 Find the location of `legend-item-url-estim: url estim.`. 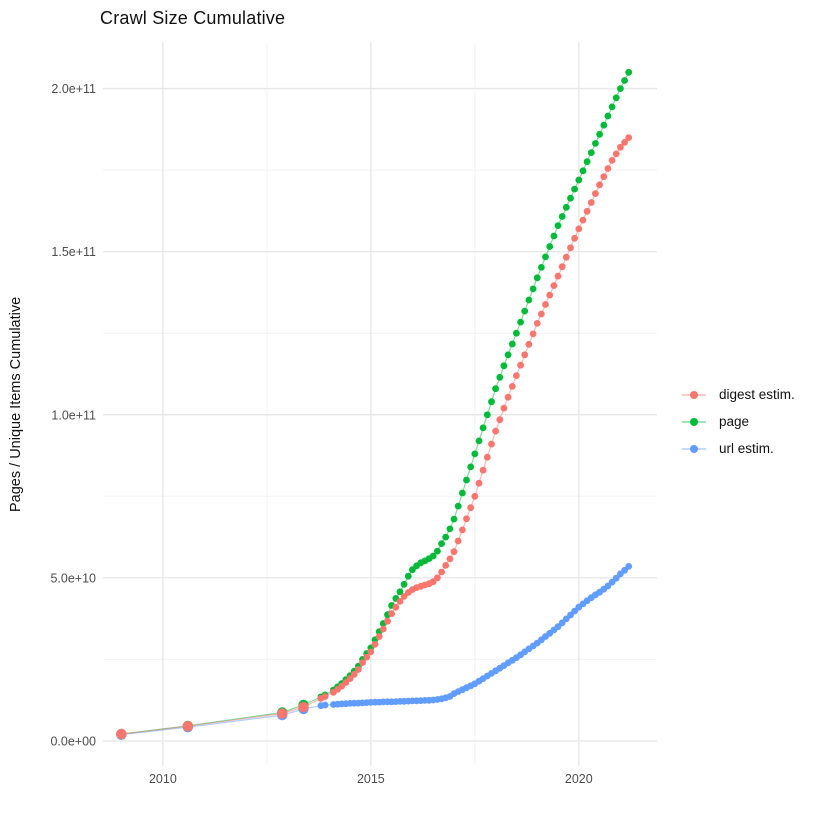

legend-item-url-estim: url estim. is located at coordinates (738, 448).